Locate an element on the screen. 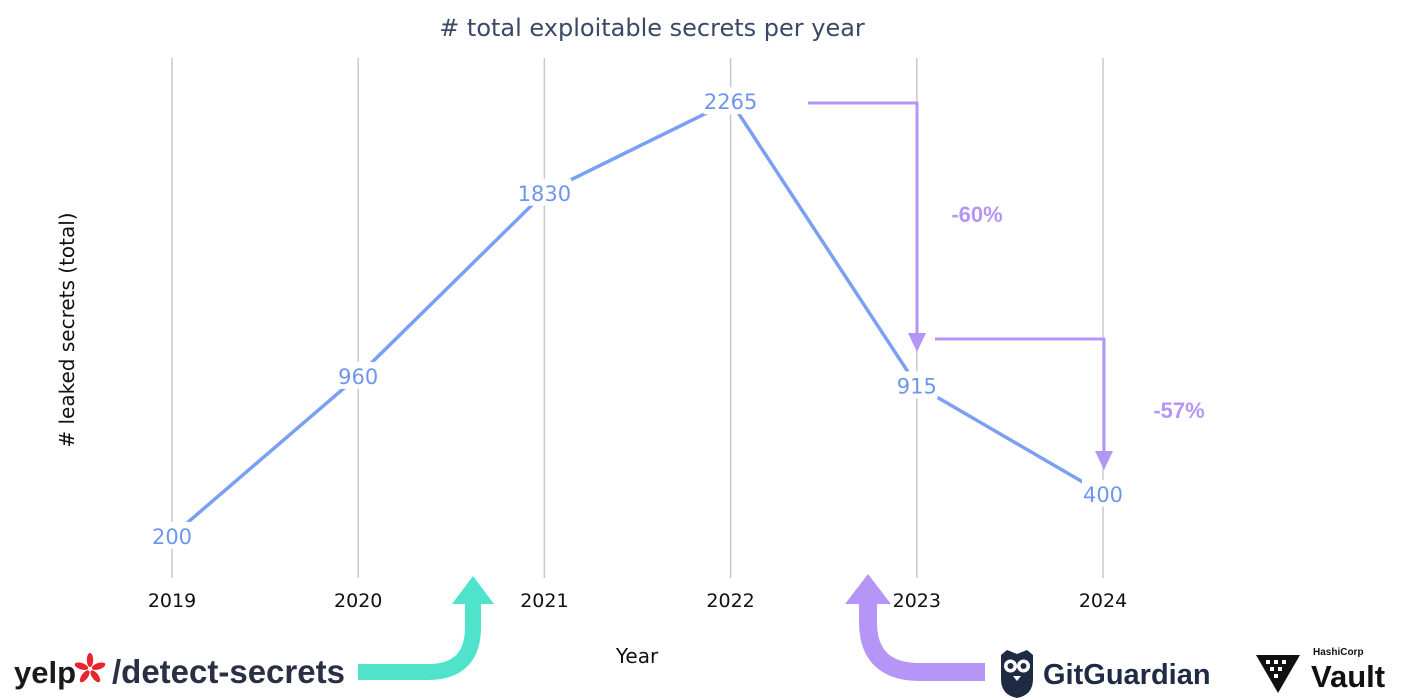  data-label-2024: 400 is located at coordinates (1103, 495).